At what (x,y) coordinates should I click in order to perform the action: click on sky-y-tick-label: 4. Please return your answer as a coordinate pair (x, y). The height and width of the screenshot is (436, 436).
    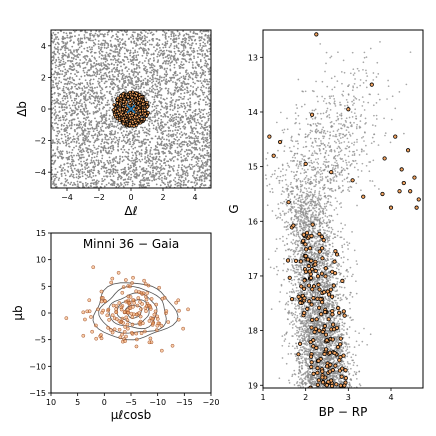
    Looking at the image, I should click on (43, 46).